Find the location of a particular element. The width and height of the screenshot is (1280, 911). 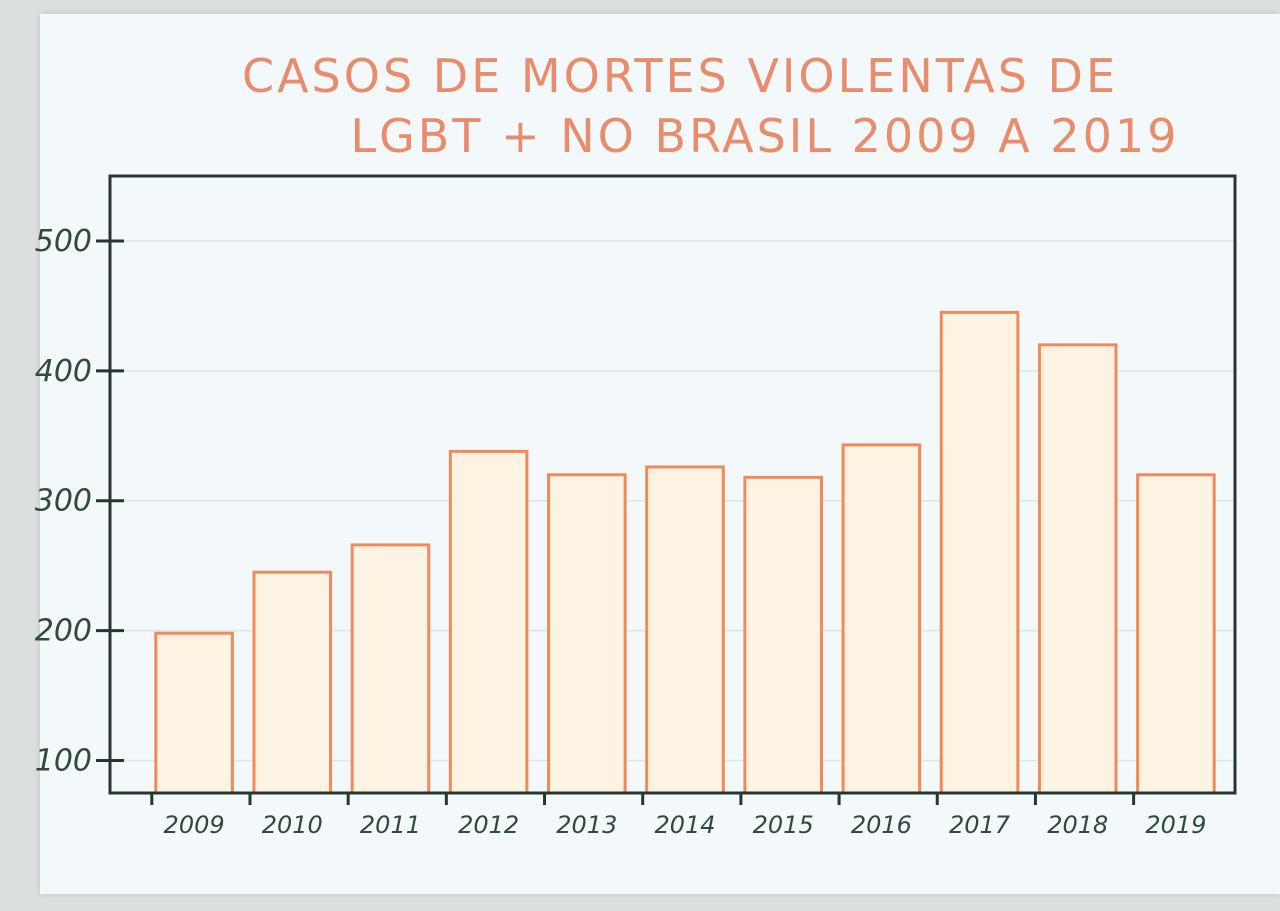

bar-2009 is located at coordinates (194, 713).